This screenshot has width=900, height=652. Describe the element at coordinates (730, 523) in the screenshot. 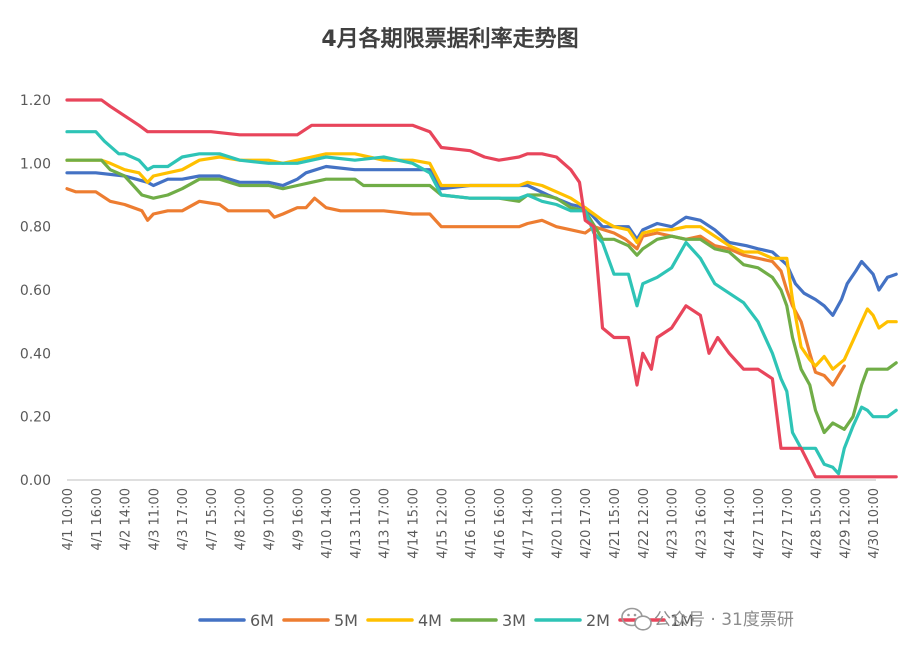

I see `x-tick-label: 4/24 14:00` at that location.